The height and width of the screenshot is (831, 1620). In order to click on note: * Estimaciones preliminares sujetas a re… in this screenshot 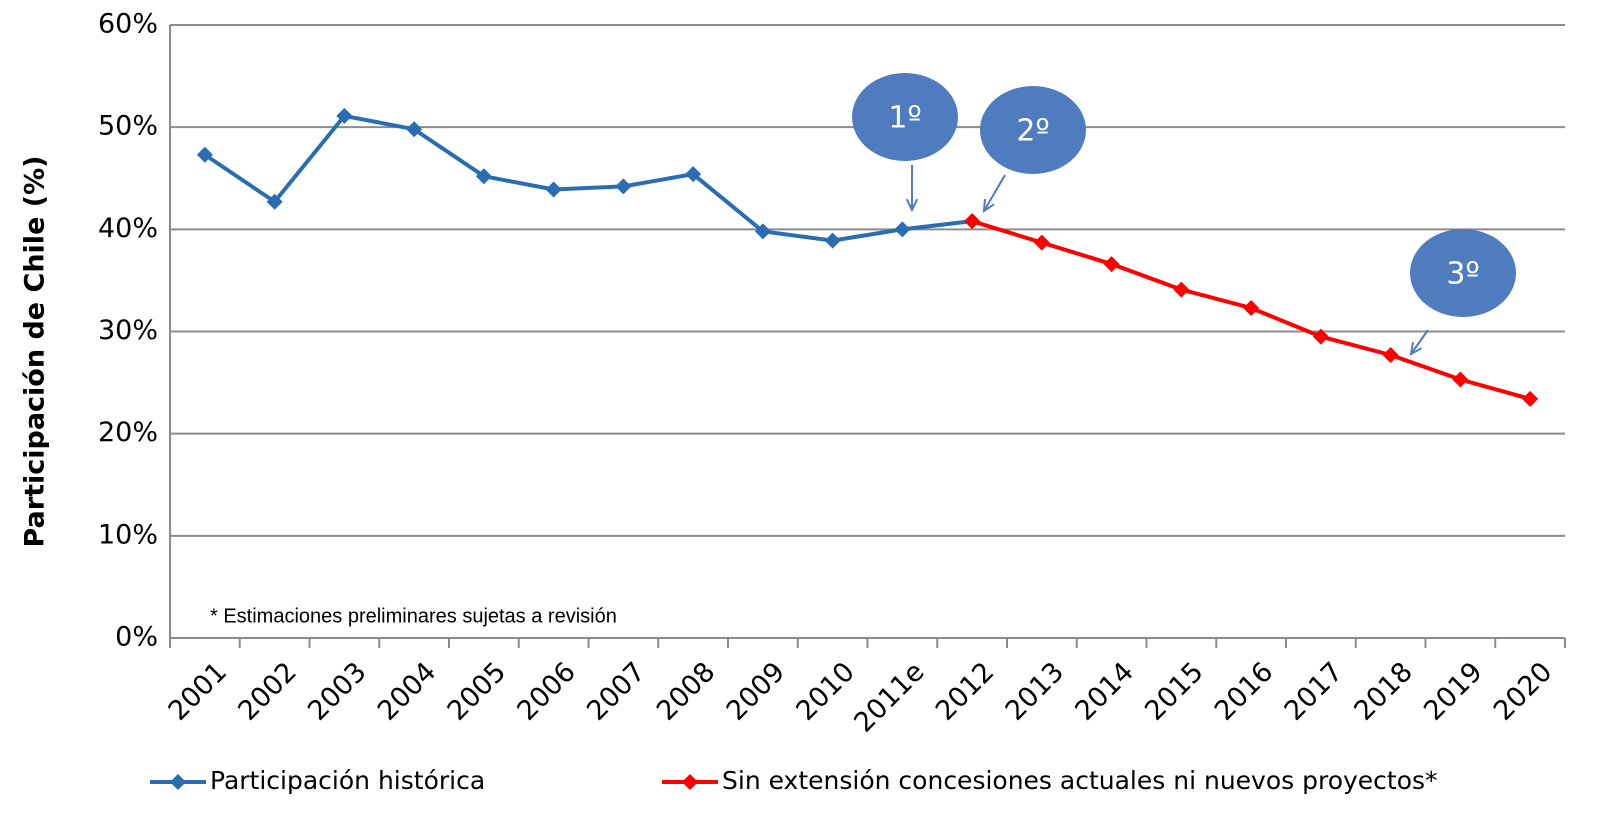, I will do `click(413, 616)`.